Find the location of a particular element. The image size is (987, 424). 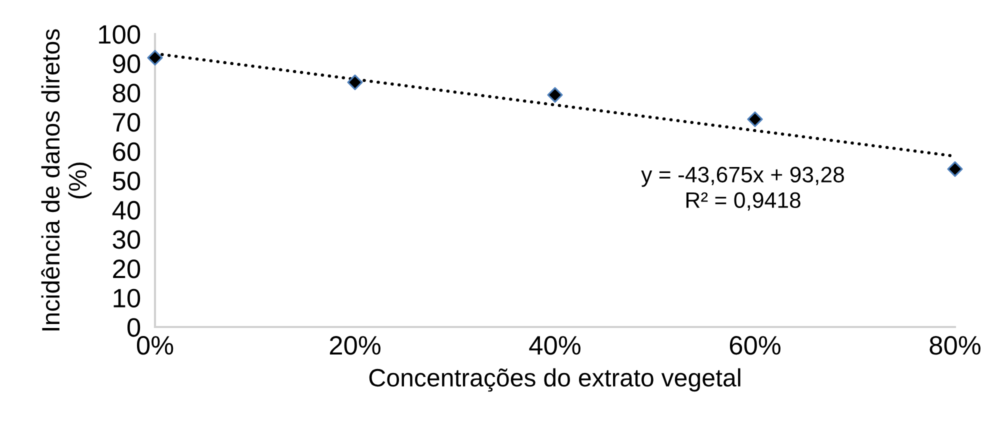

y-tick-label: 10 is located at coordinates (127, 298).